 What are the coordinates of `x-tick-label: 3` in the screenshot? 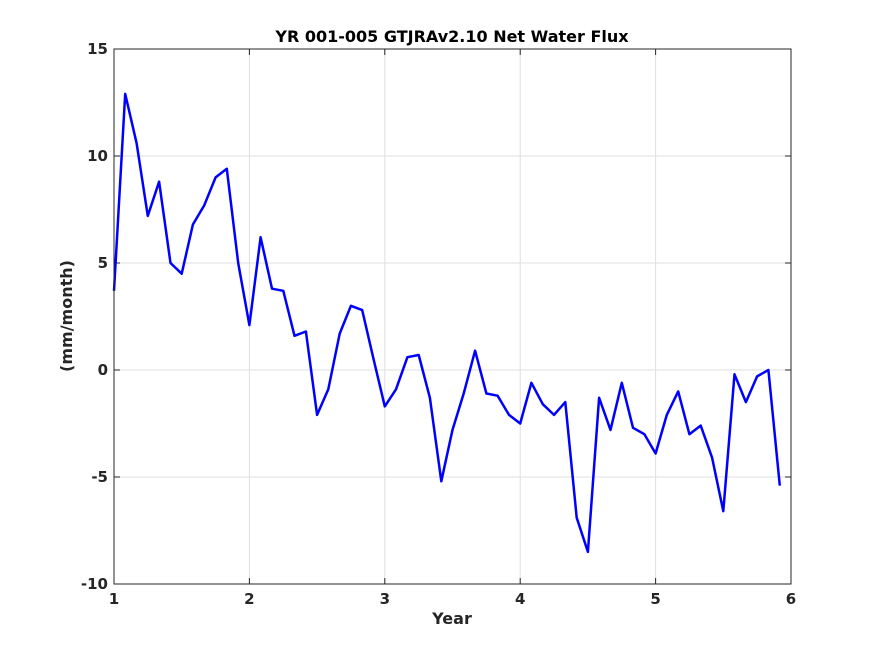 It's located at (385, 599).